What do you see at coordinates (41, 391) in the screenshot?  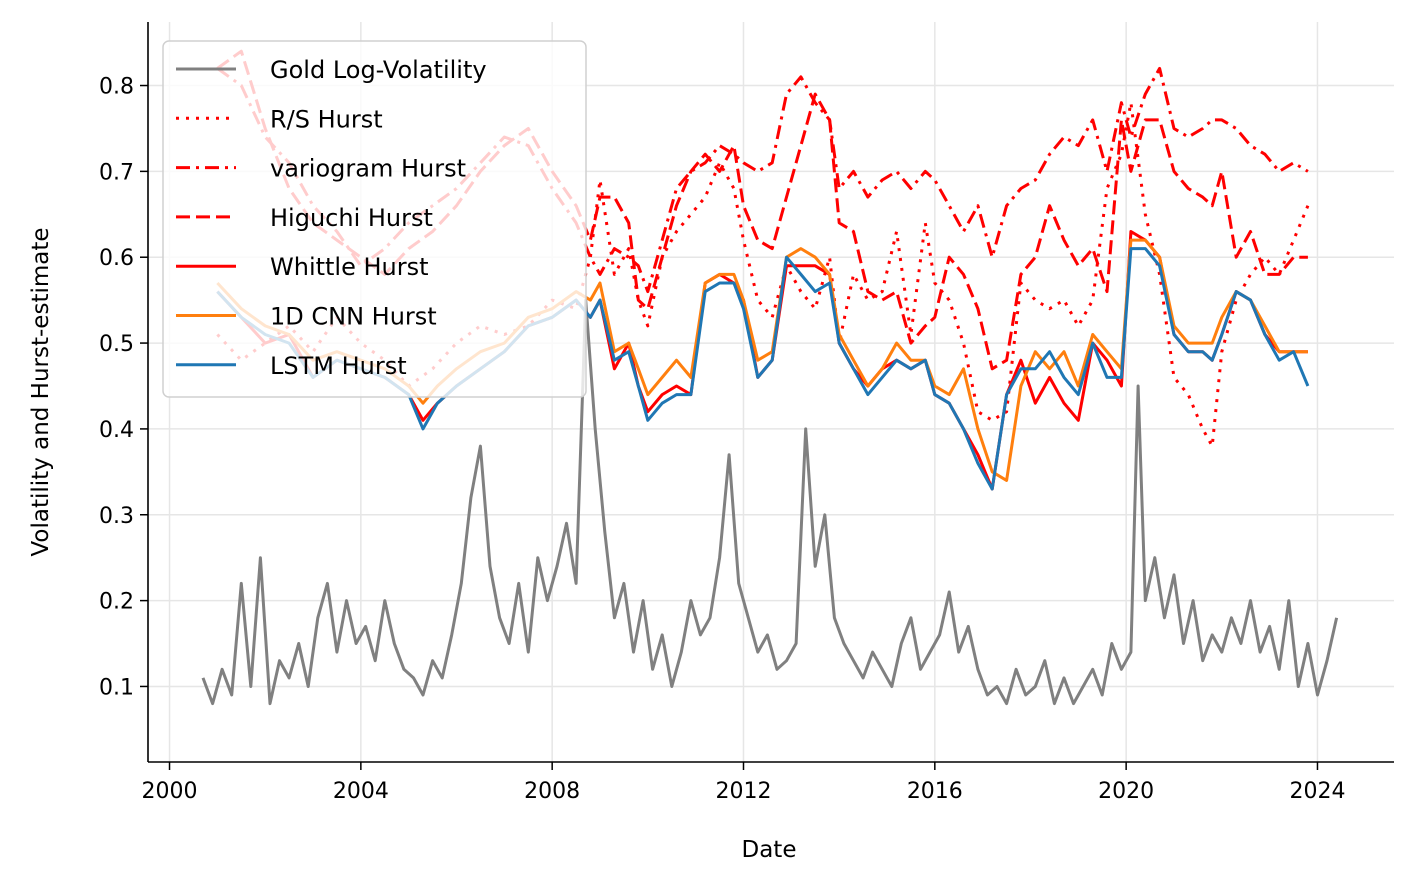 I see `y-axis-title: Volatility and Hurst-estimate` at bounding box center [41, 391].